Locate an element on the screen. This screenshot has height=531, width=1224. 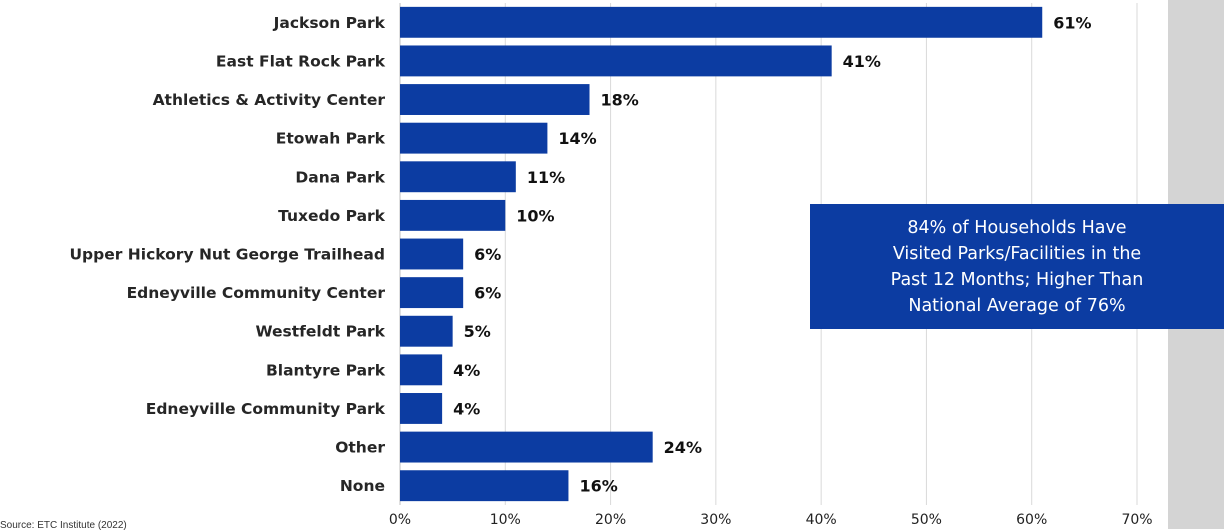
x-axis-ticks: 0% 10% 20% 30% 40% 50% 60% 70% is located at coordinates (771, 520).